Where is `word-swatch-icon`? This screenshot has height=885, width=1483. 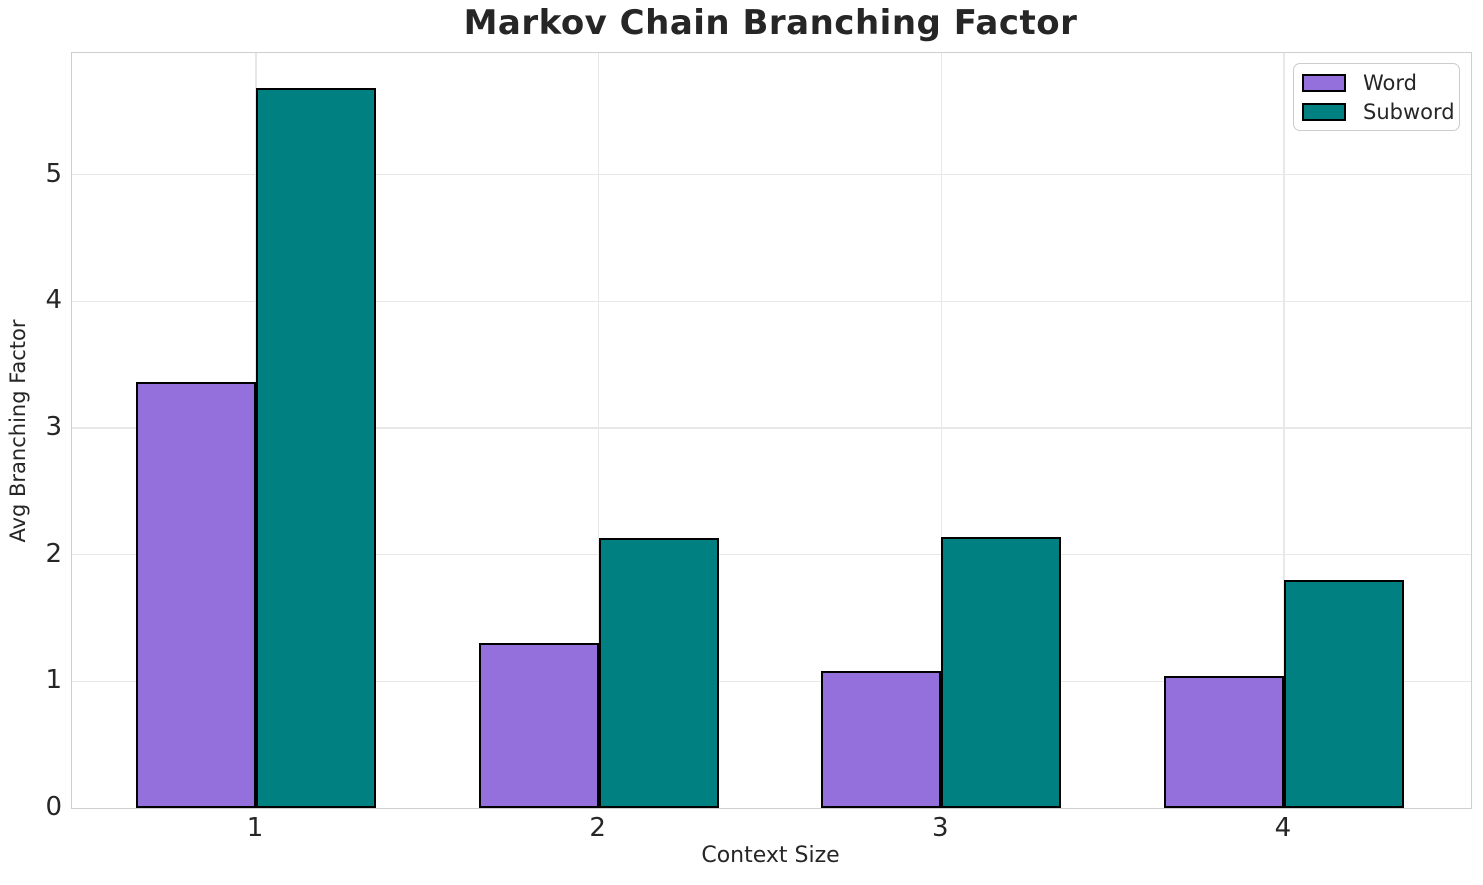
word-swatch-icon is located at coordinates (1324, 82).